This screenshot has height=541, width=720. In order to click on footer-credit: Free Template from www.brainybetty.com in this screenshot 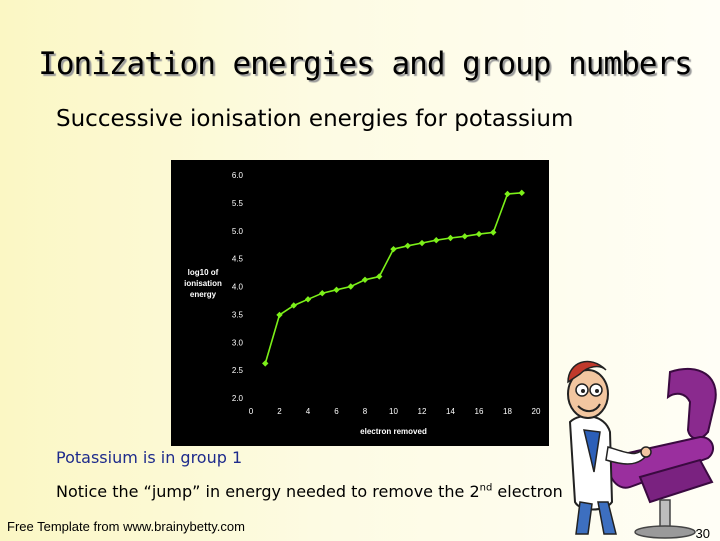, I will do `click(126, 526)`.